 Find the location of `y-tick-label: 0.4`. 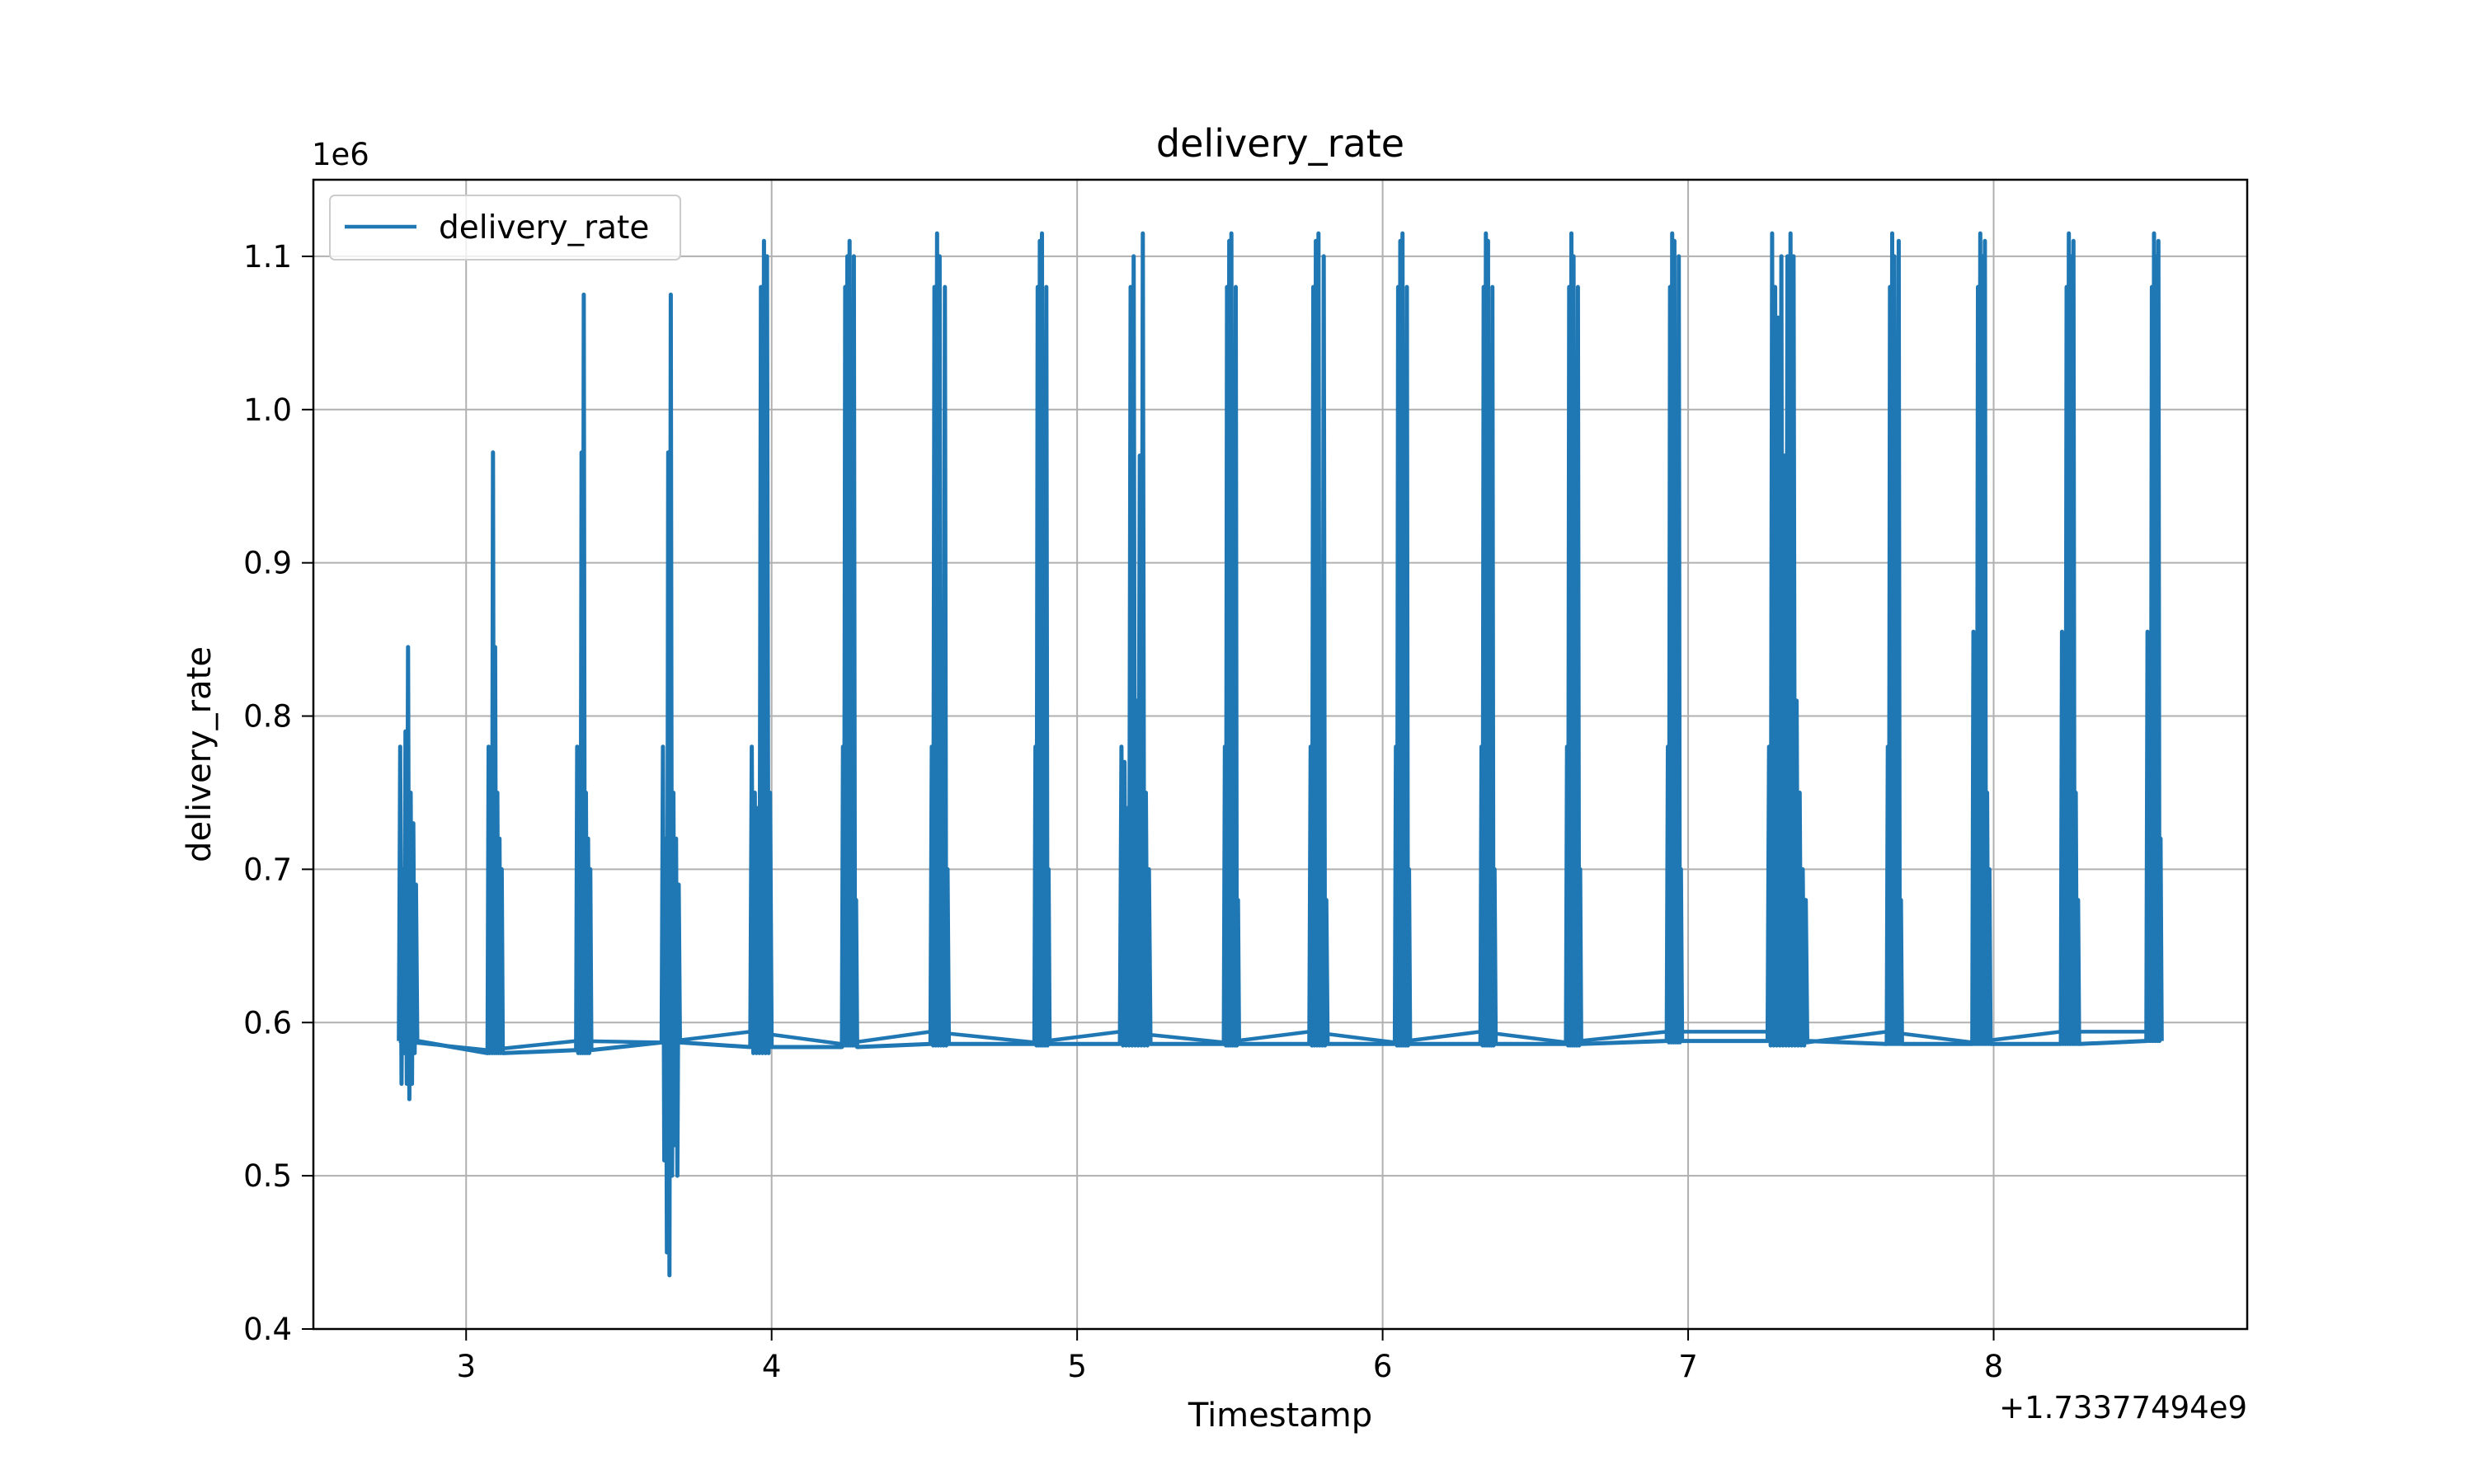

y-tick-label: 0.4 is located at coordinates (267, 1329).